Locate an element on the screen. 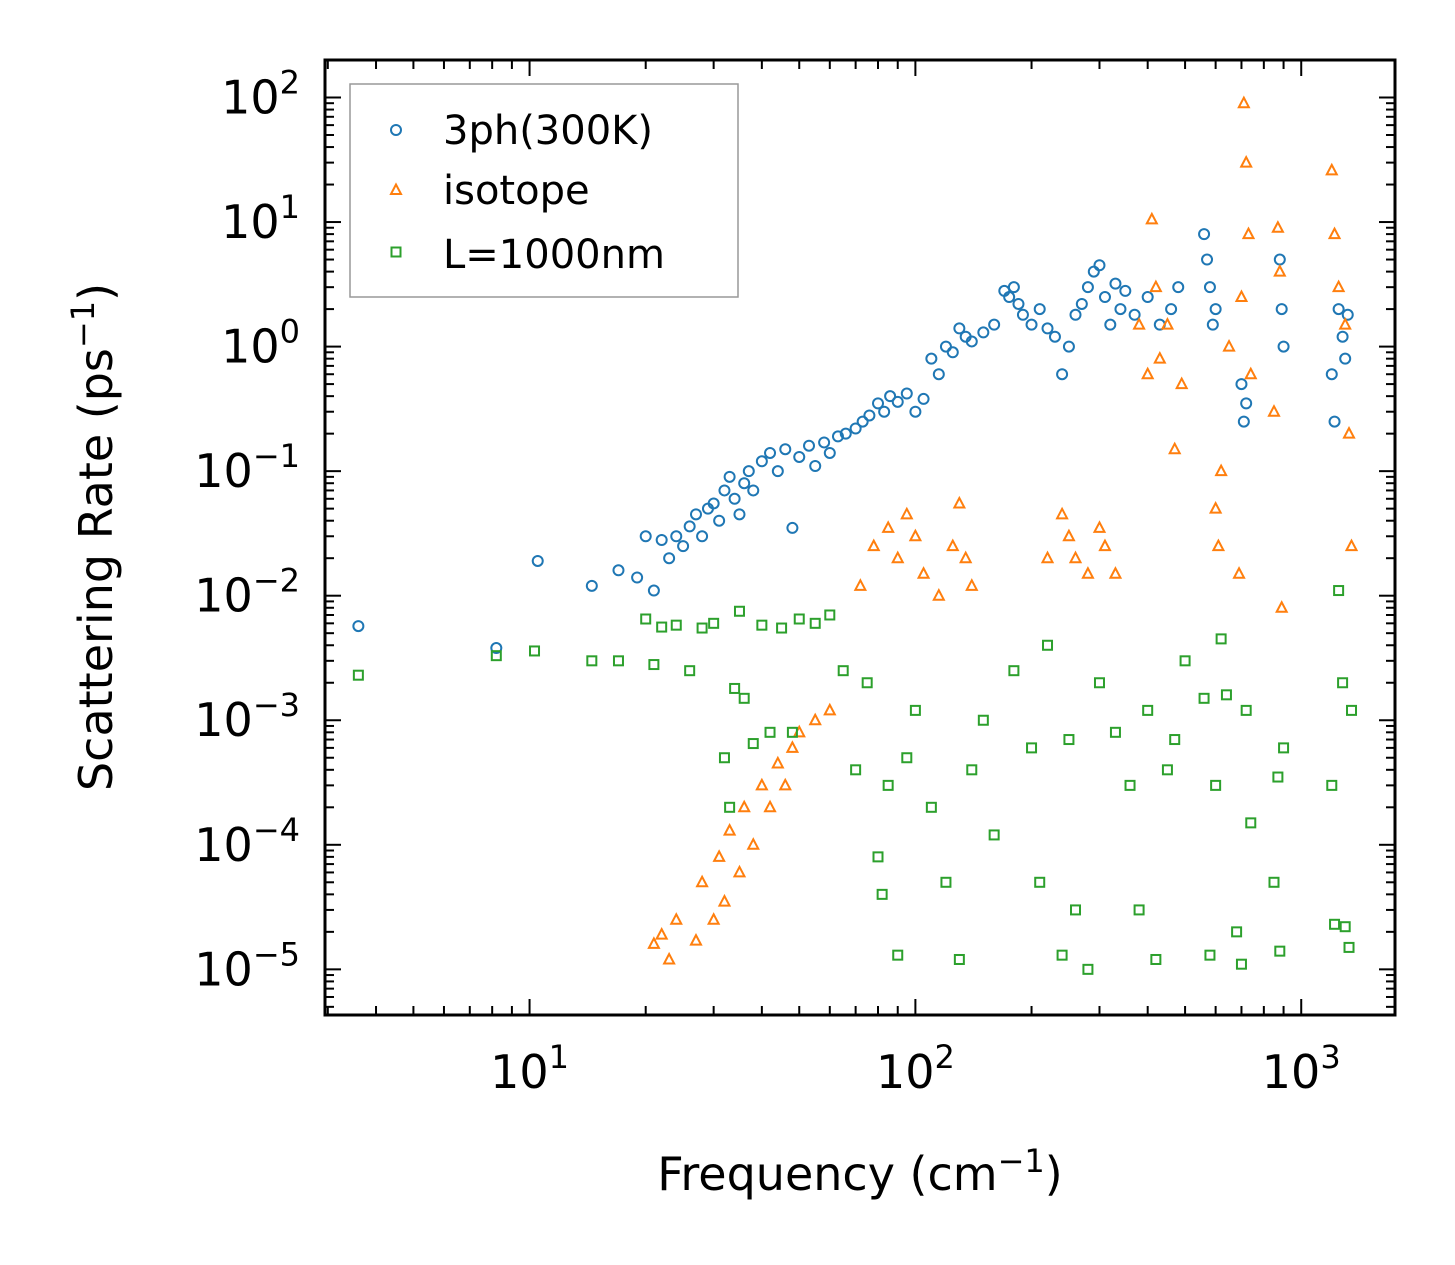  legend-label-3ph: 3ph(300K) is located at coordinates (548, 131).